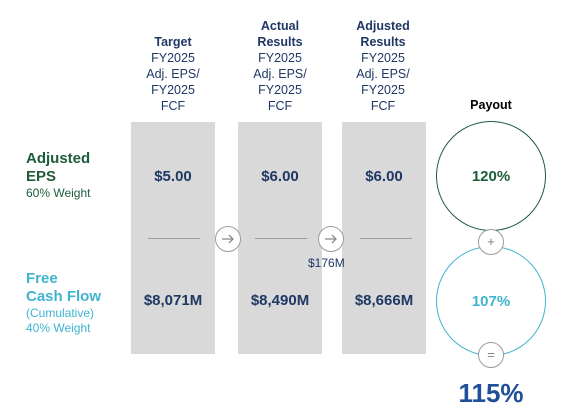  I want to click on row-subtitle: (Cumulative), so click(60, 313).